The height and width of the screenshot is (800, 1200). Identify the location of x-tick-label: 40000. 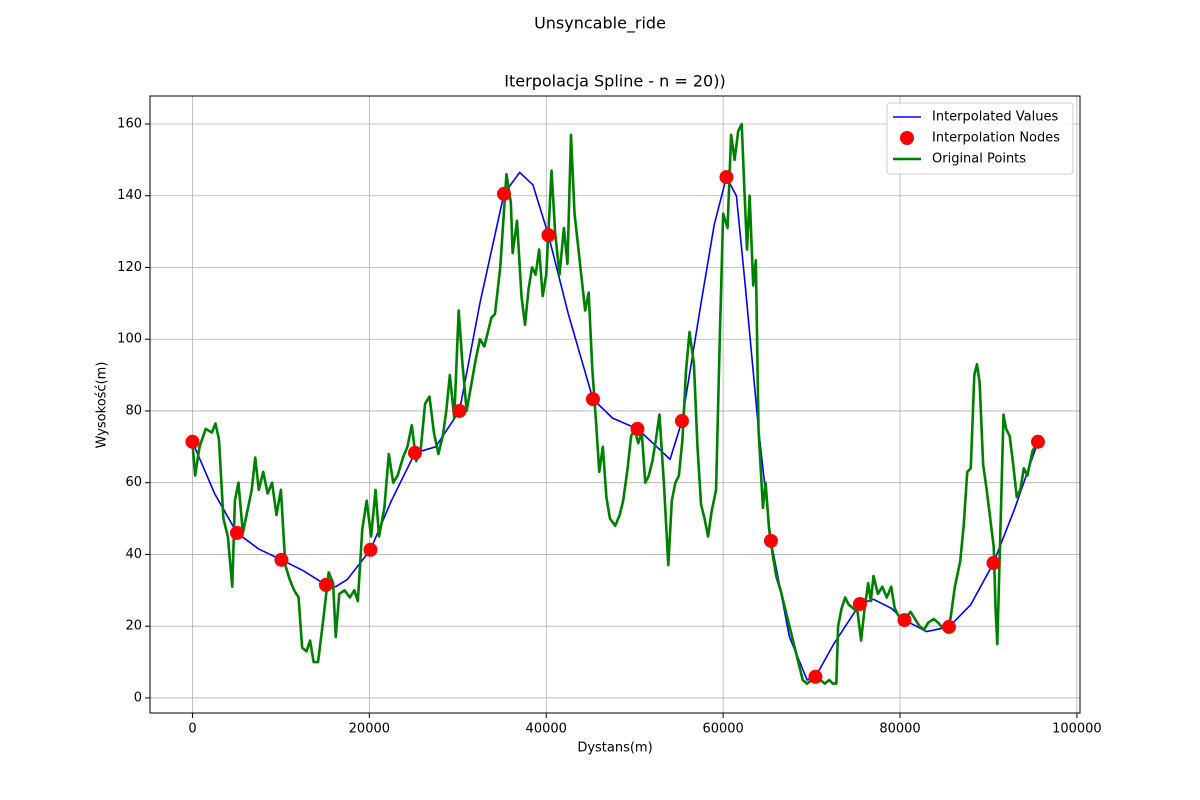
(546, 729).